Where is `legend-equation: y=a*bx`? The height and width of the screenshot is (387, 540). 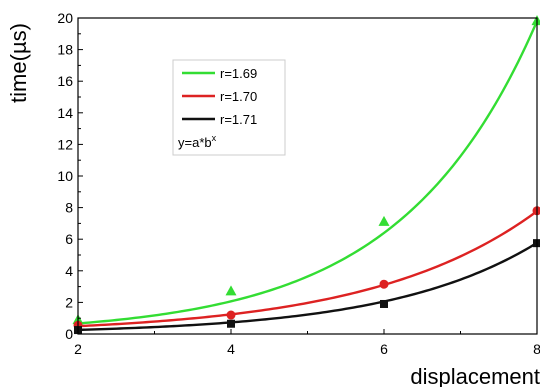 legend-equation: y=a*bx is located at coordinates (197, 141).